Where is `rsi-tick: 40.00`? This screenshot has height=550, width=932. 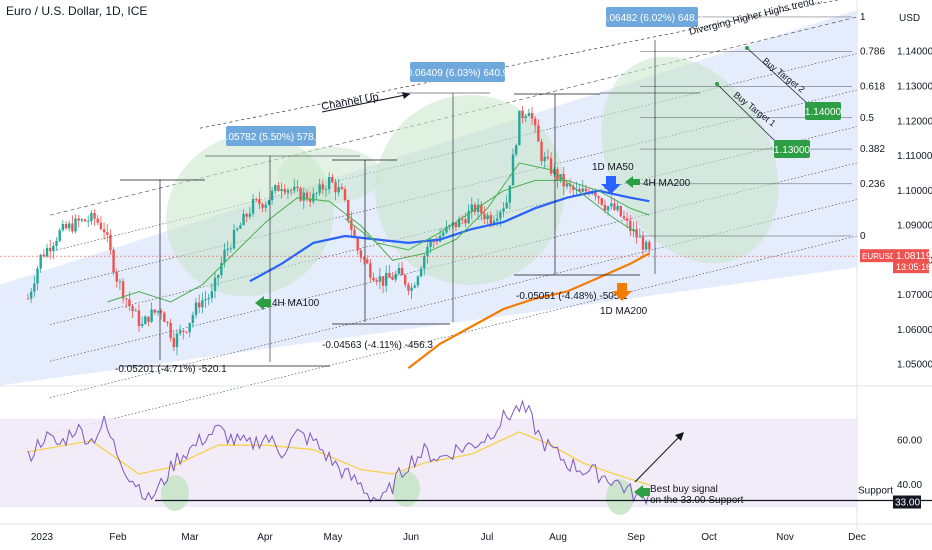
rsi-tick: 40.00 is located at coordinates (909, 485).